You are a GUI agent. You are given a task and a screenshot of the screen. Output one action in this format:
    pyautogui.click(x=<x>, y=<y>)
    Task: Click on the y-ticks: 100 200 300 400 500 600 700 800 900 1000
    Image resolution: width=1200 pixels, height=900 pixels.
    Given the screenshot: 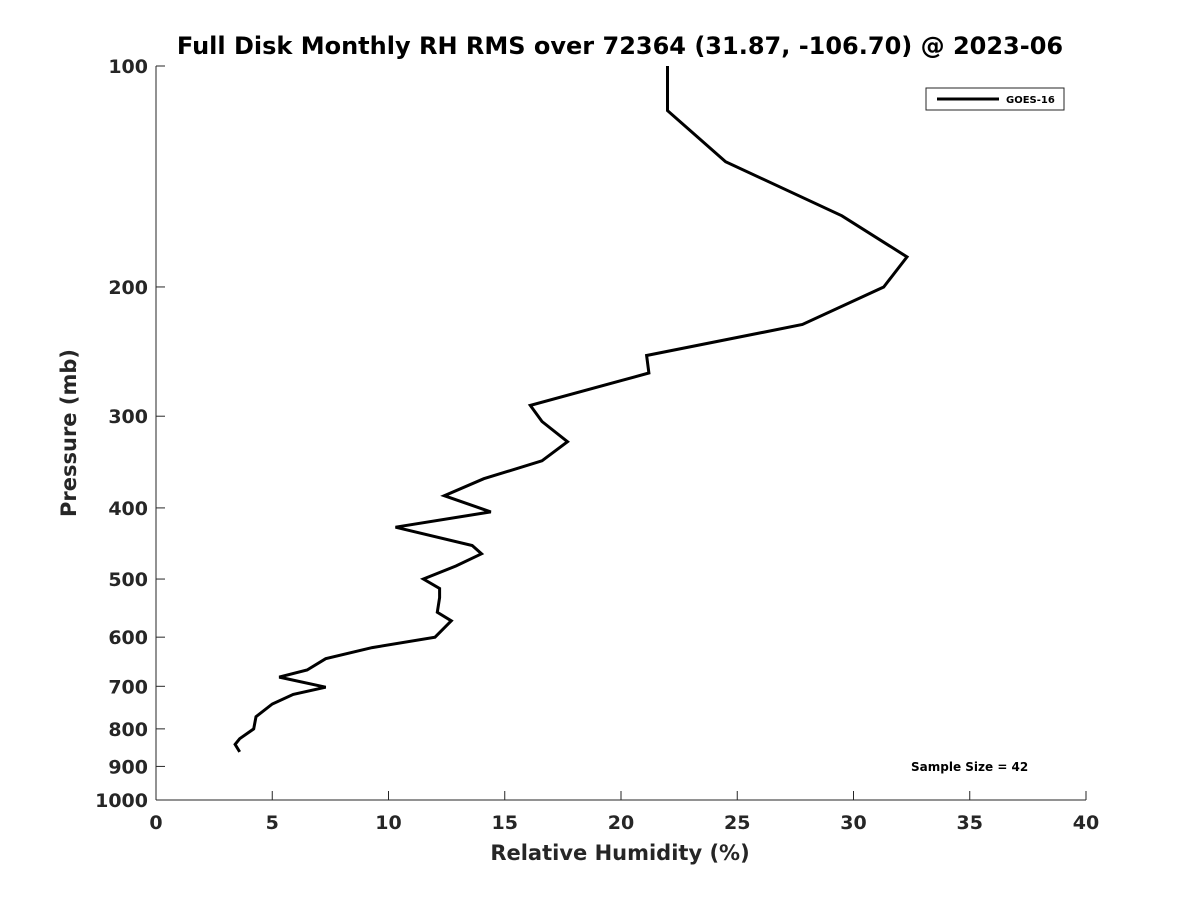 What is the action you would take?
    pyautogui.click(x=130, y=434)
    